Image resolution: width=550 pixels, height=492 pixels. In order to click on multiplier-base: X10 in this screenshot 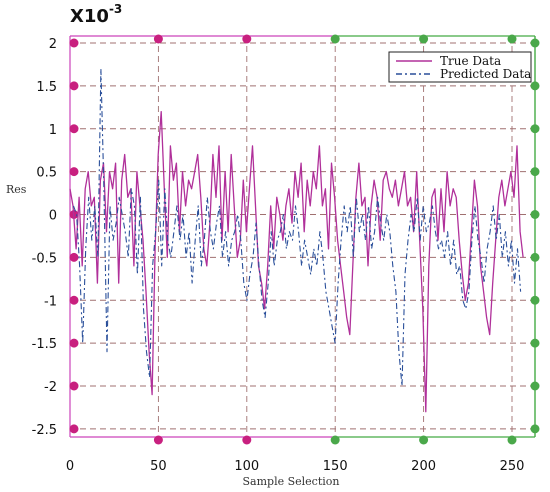, I will do `click(89, 16)`.